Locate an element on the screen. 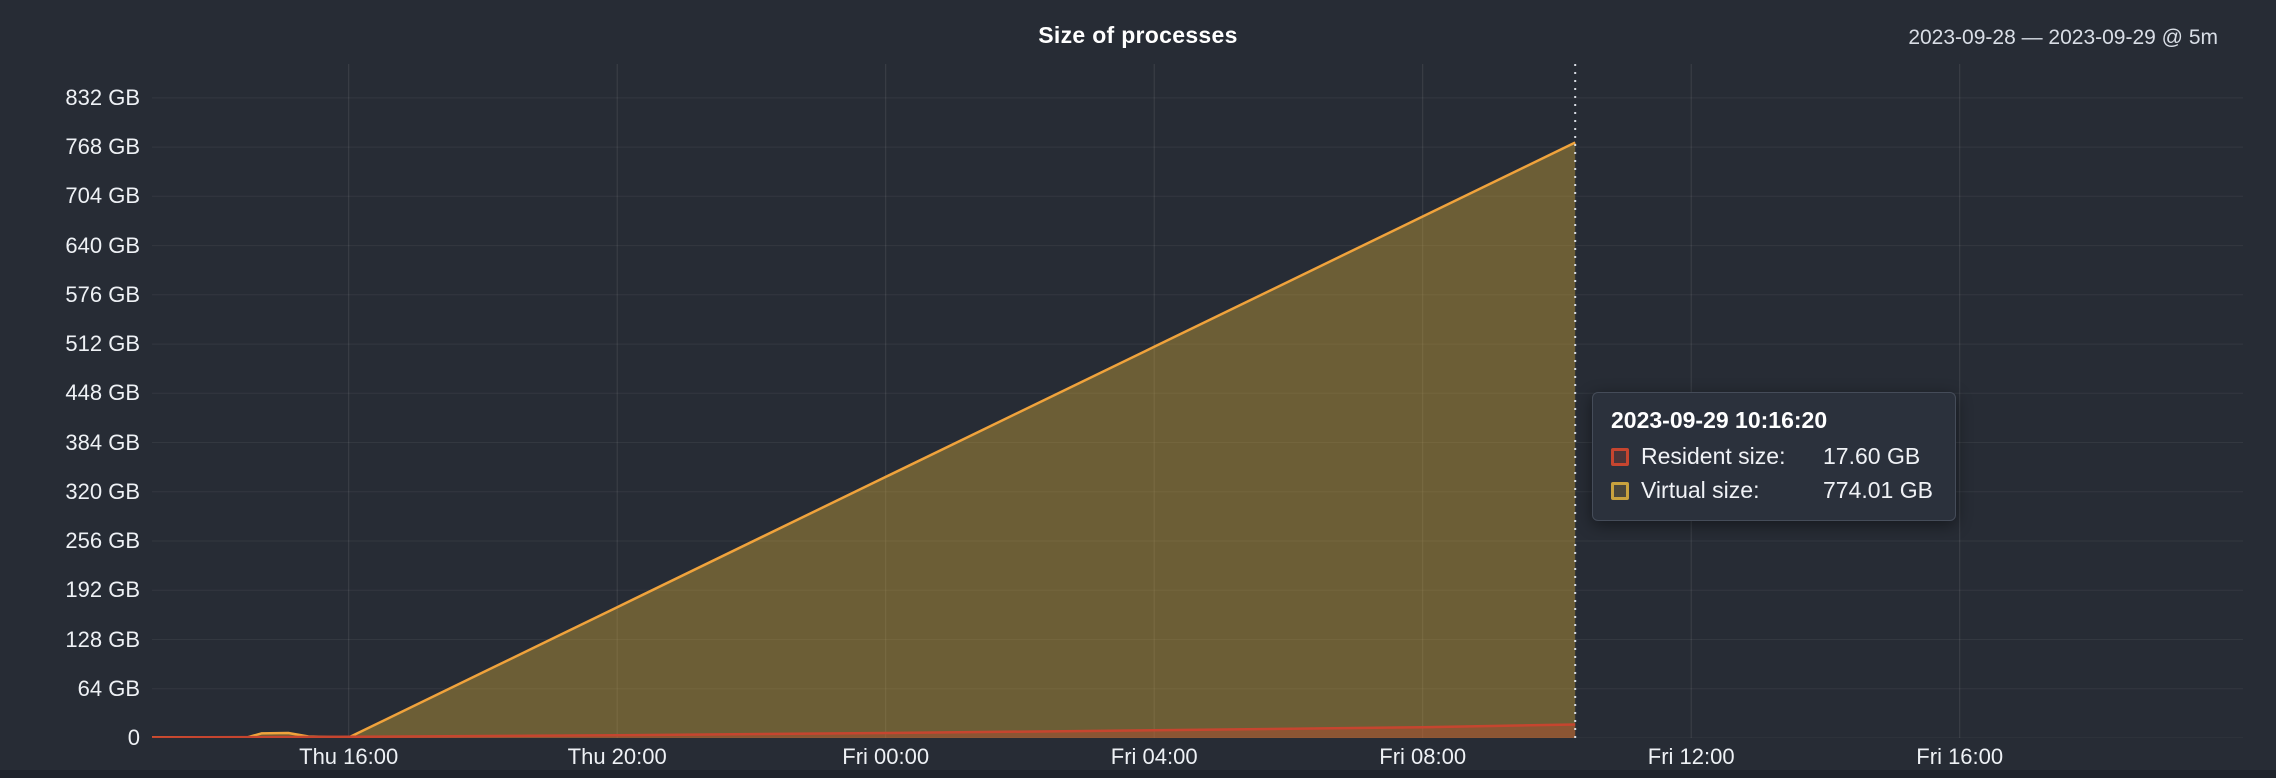  tooltip-label: Resident size: is located at coordinates (1713, 456).